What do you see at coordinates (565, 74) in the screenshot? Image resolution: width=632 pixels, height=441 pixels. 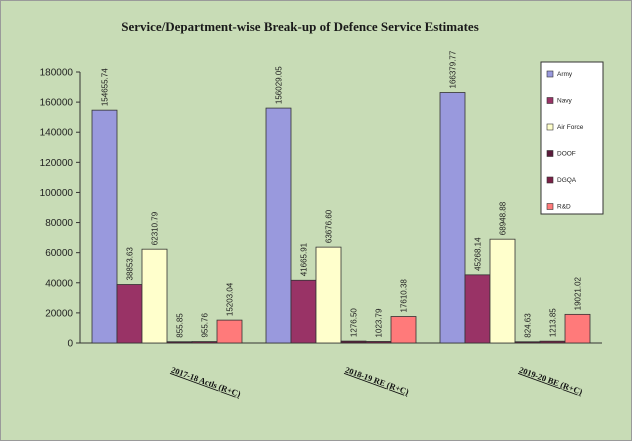 I see `legend-entry: Army` at bounding box center [565, 74].